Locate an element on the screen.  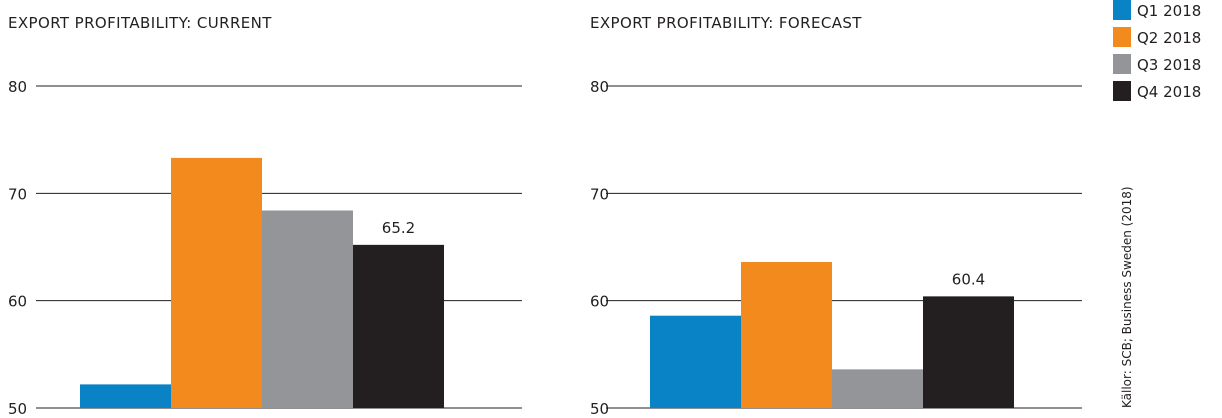
legend: Q1 2018 Q2 2018 Q3 2018 Q4 2018 is located at coordinates (1157, 50).